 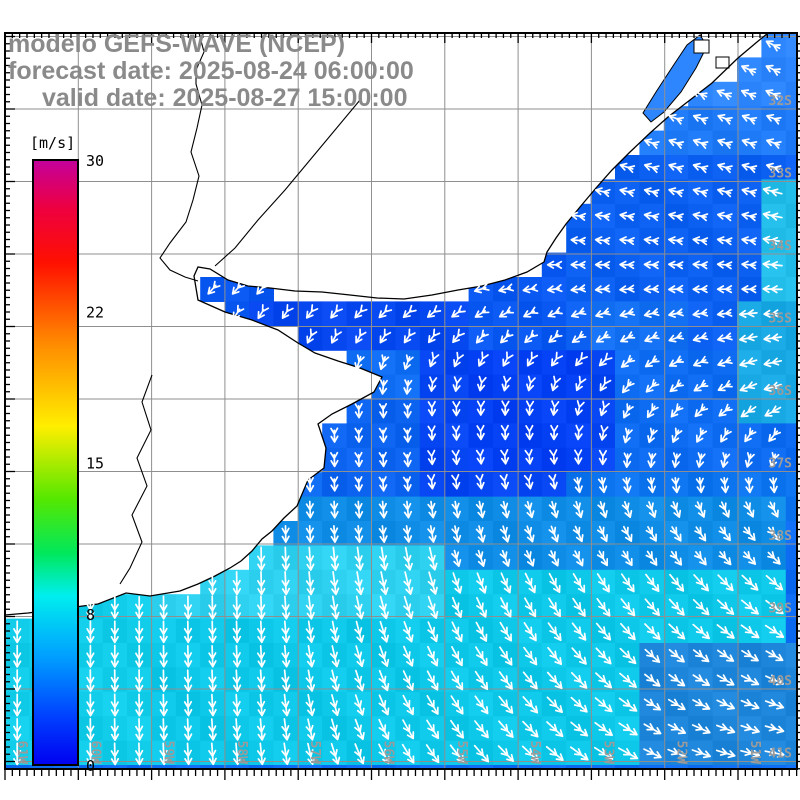 I want to click on lon-label: 56W, so click(x=388, y=753).